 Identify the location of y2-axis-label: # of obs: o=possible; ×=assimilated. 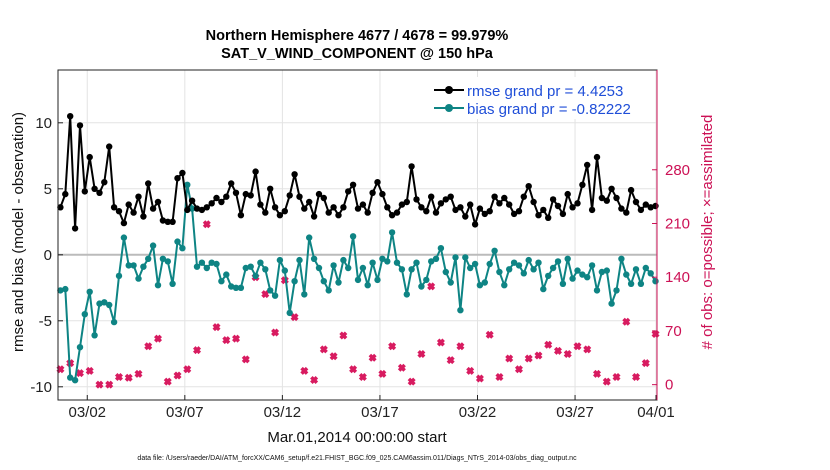
(707, 232).